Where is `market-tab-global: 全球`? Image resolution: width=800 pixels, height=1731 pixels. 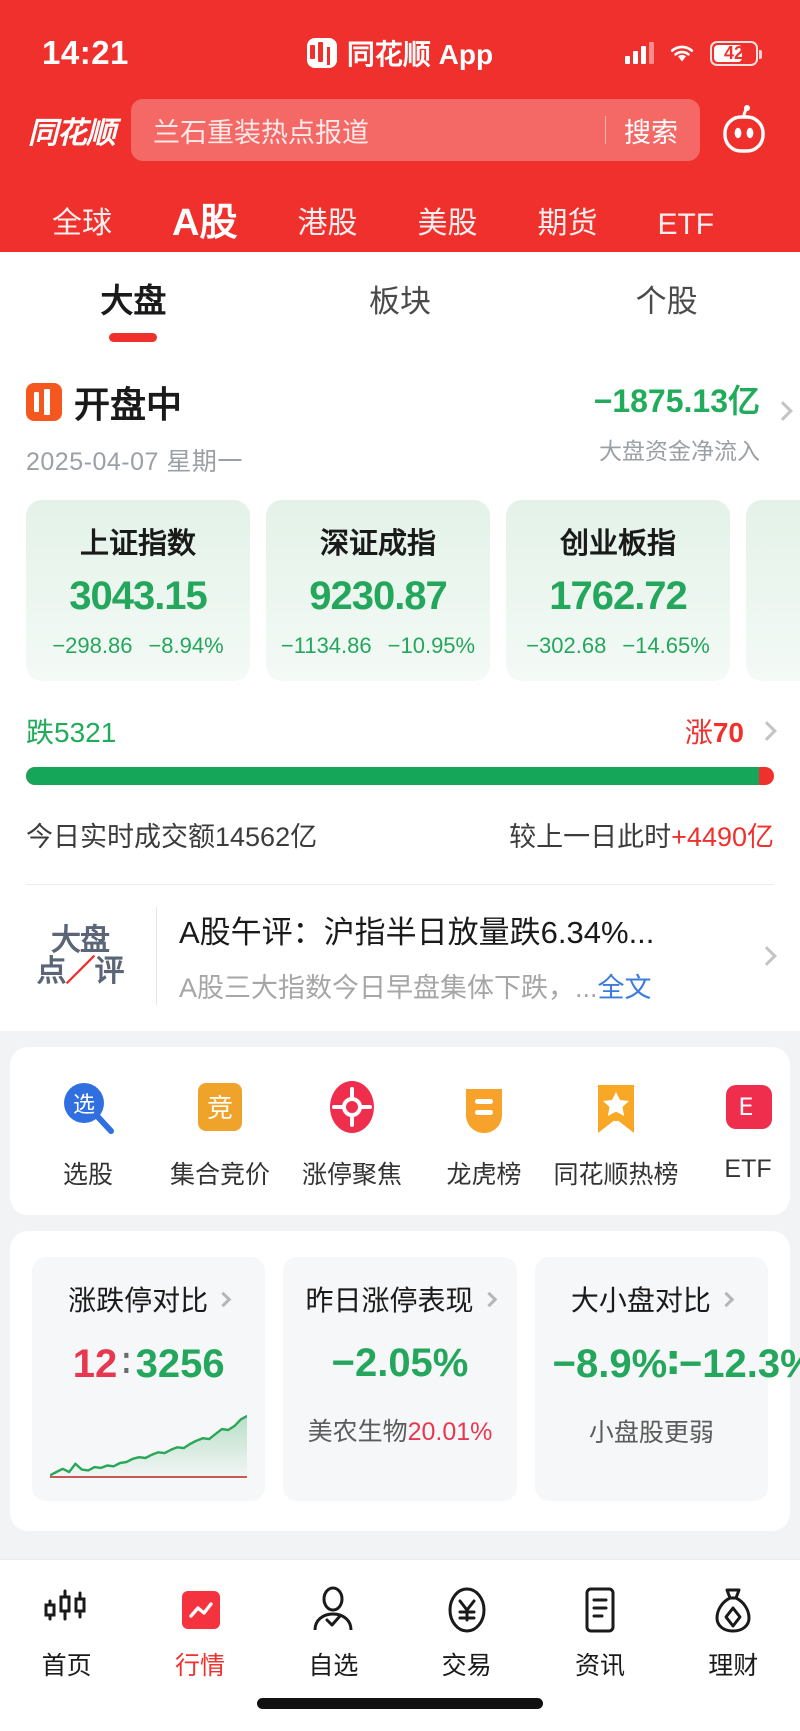
market-tab-global: 全球 is located at coordinates (82, 223).